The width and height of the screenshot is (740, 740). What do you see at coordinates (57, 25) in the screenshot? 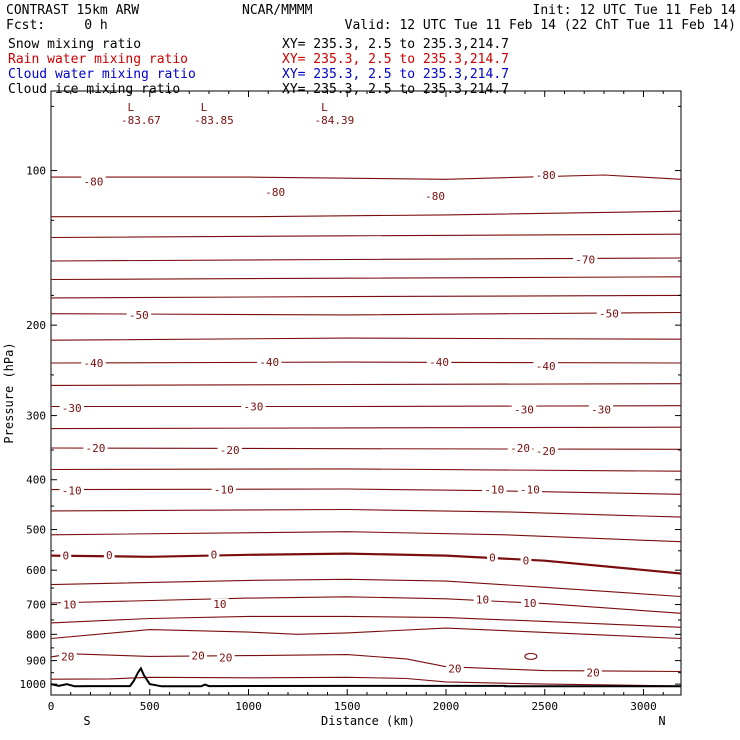
I see `forecast-hour: Fcst: 0 h` at bounding box center [57, 25].